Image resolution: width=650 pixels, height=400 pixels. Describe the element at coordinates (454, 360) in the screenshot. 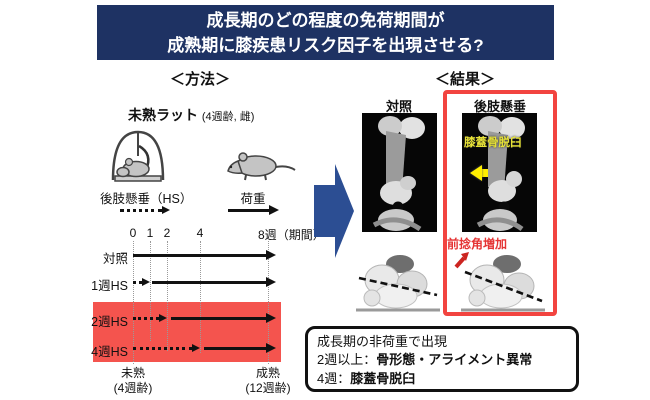

I see `summary-line2-finding: 骨形態・アライメント異常` at that location.